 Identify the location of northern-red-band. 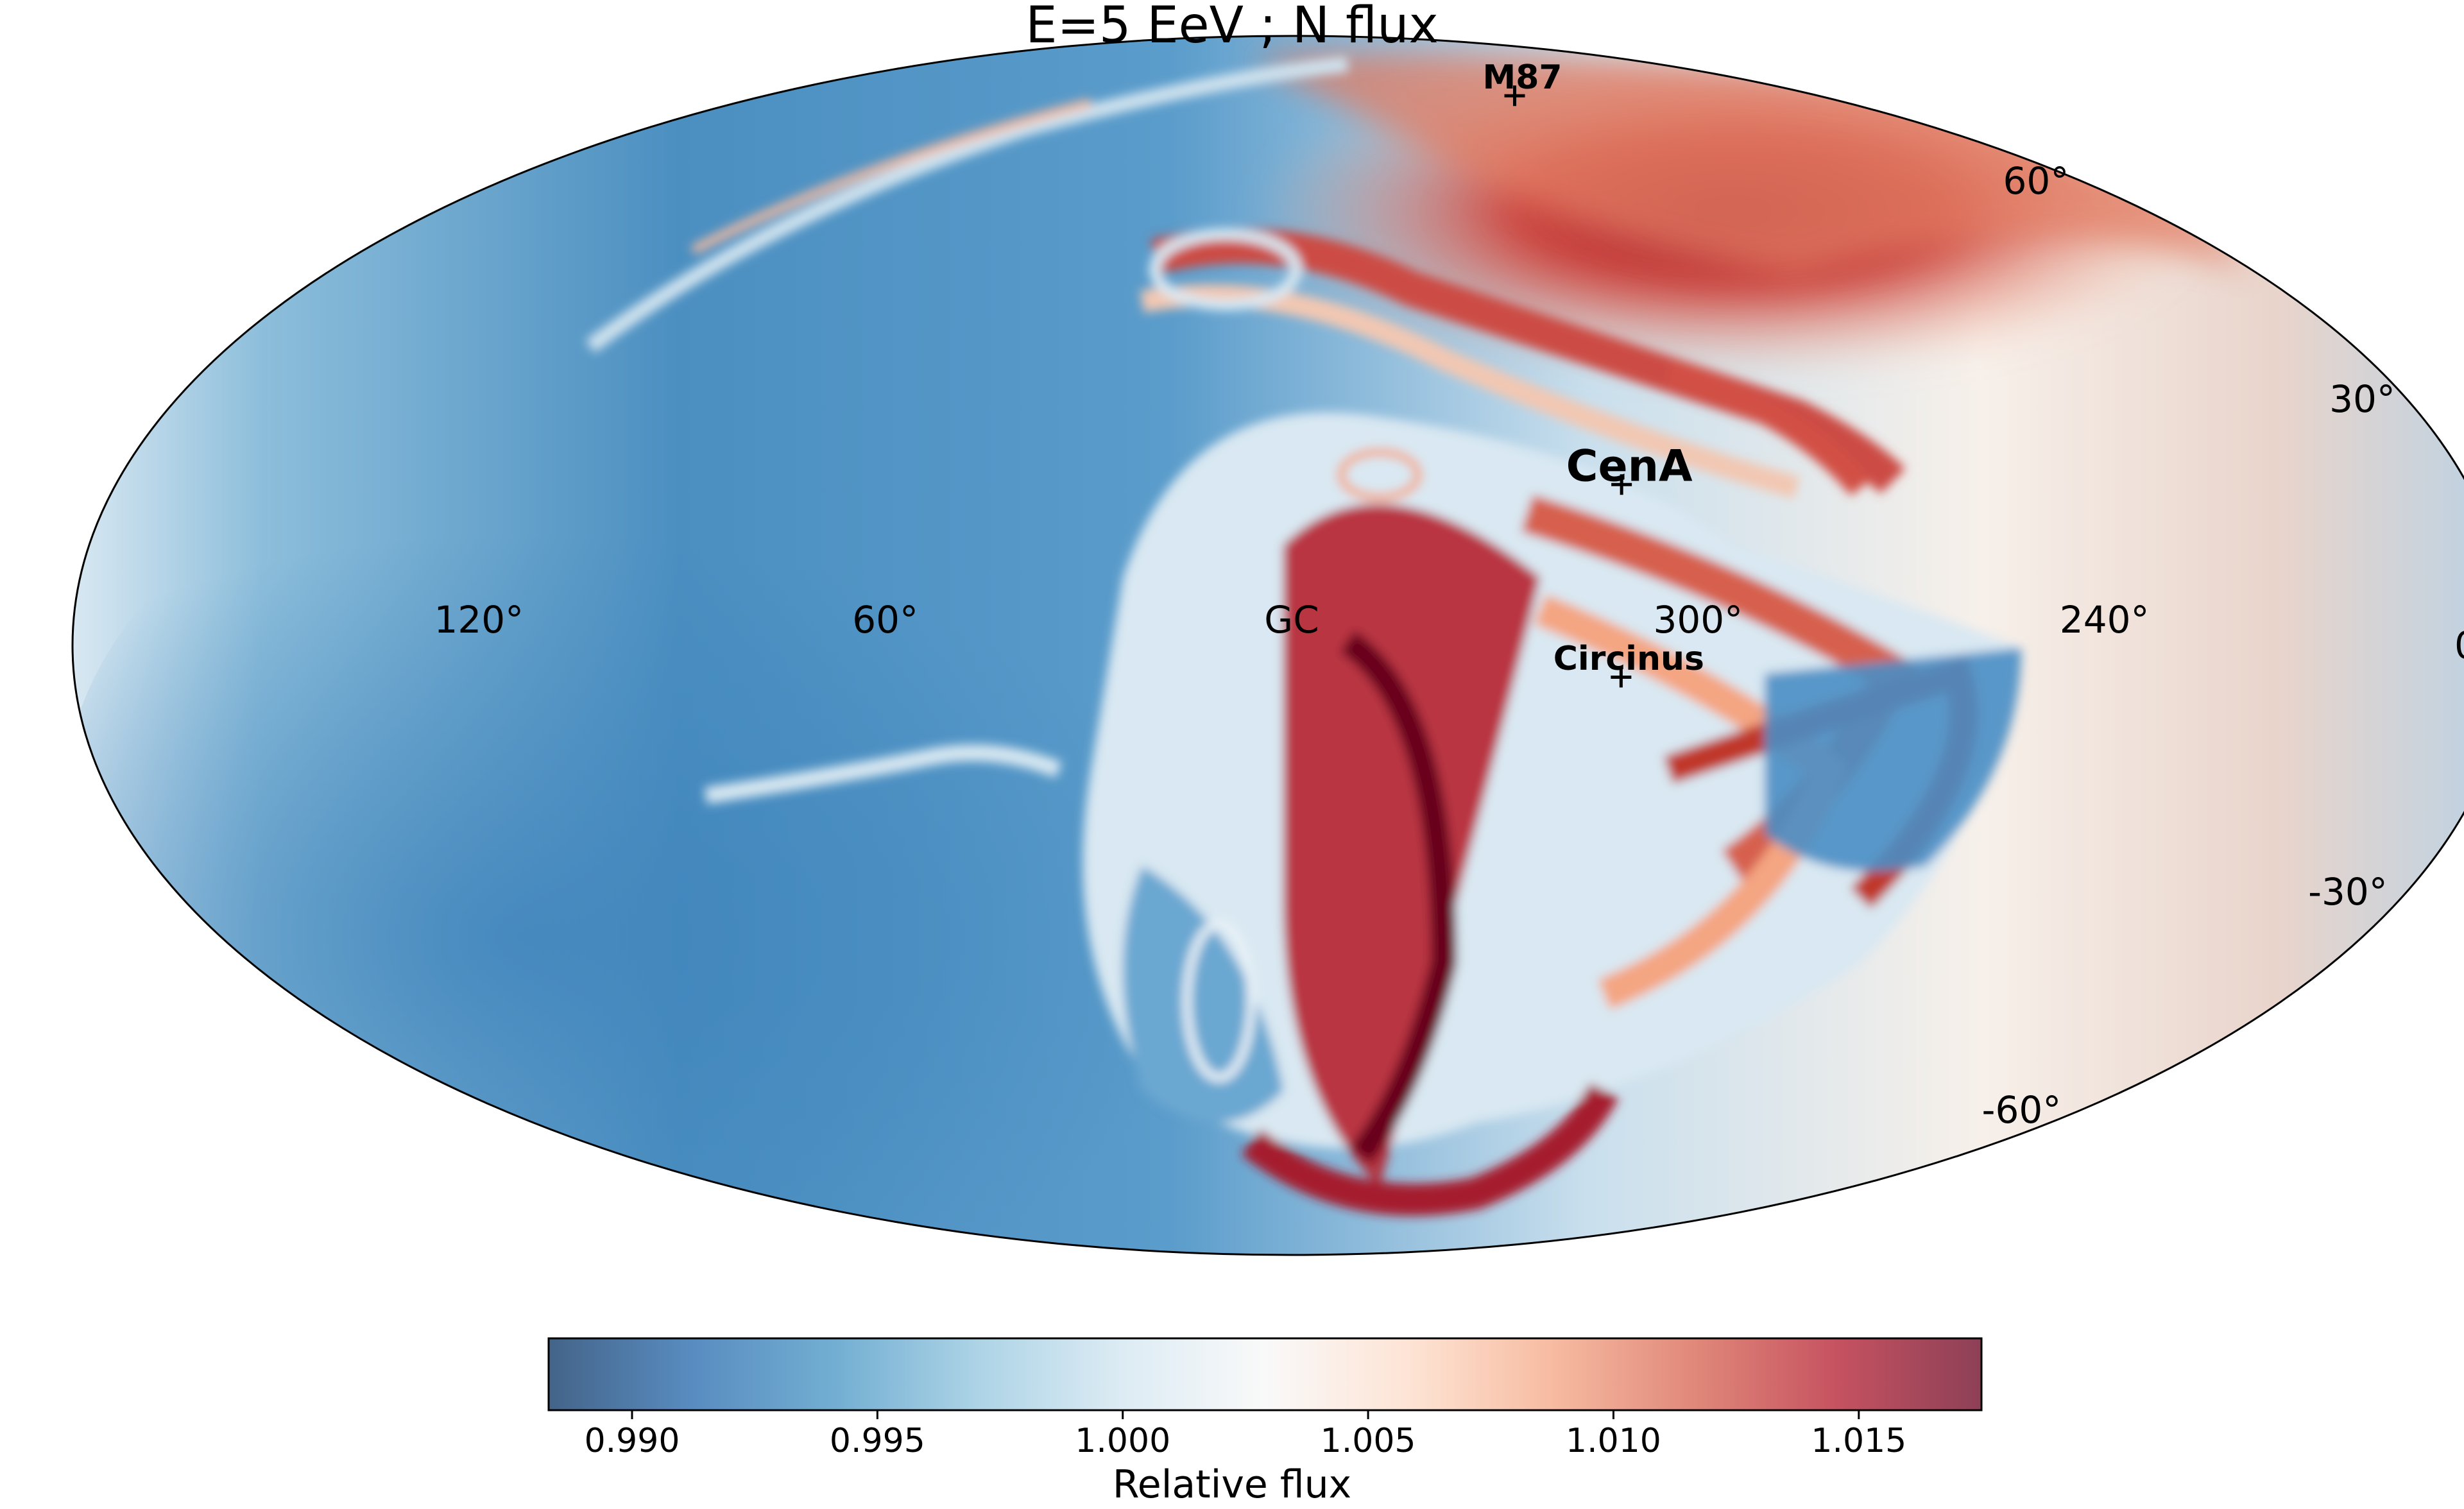
(1749, 164).